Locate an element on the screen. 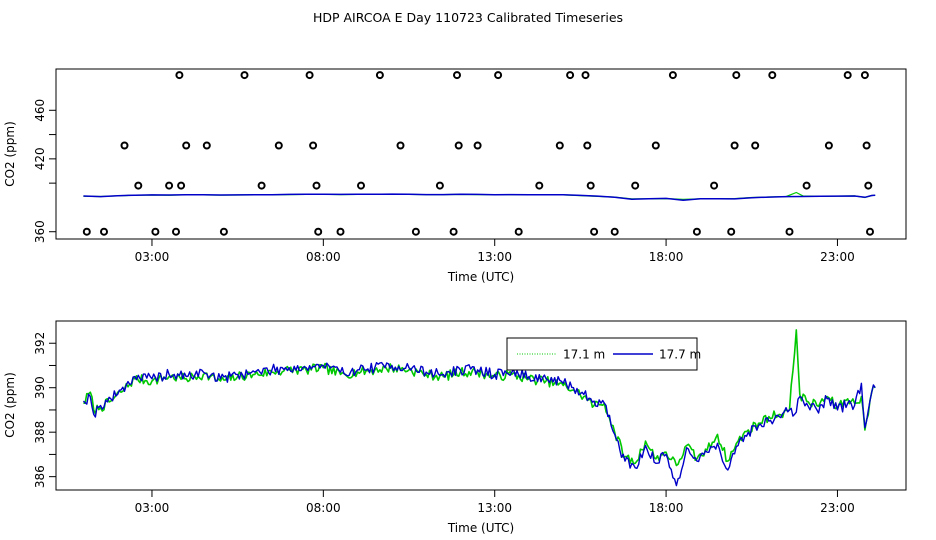 The image size is (936, 540). y-tick-label: 390 is located at coordinates (40, 387).